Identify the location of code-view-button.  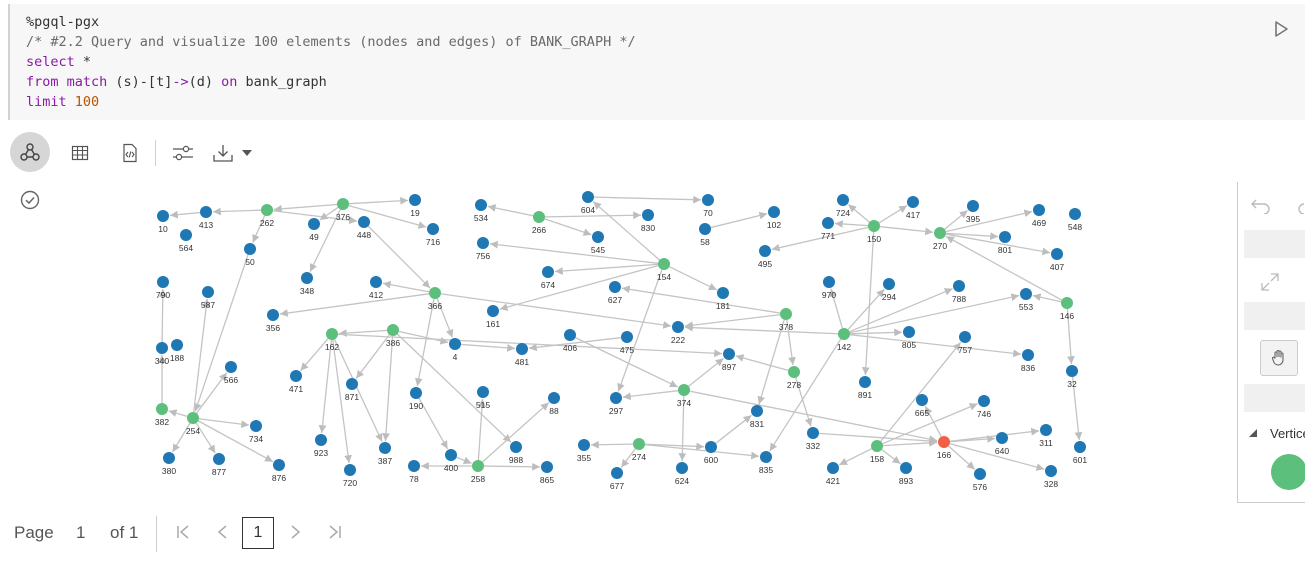
(130, 153).